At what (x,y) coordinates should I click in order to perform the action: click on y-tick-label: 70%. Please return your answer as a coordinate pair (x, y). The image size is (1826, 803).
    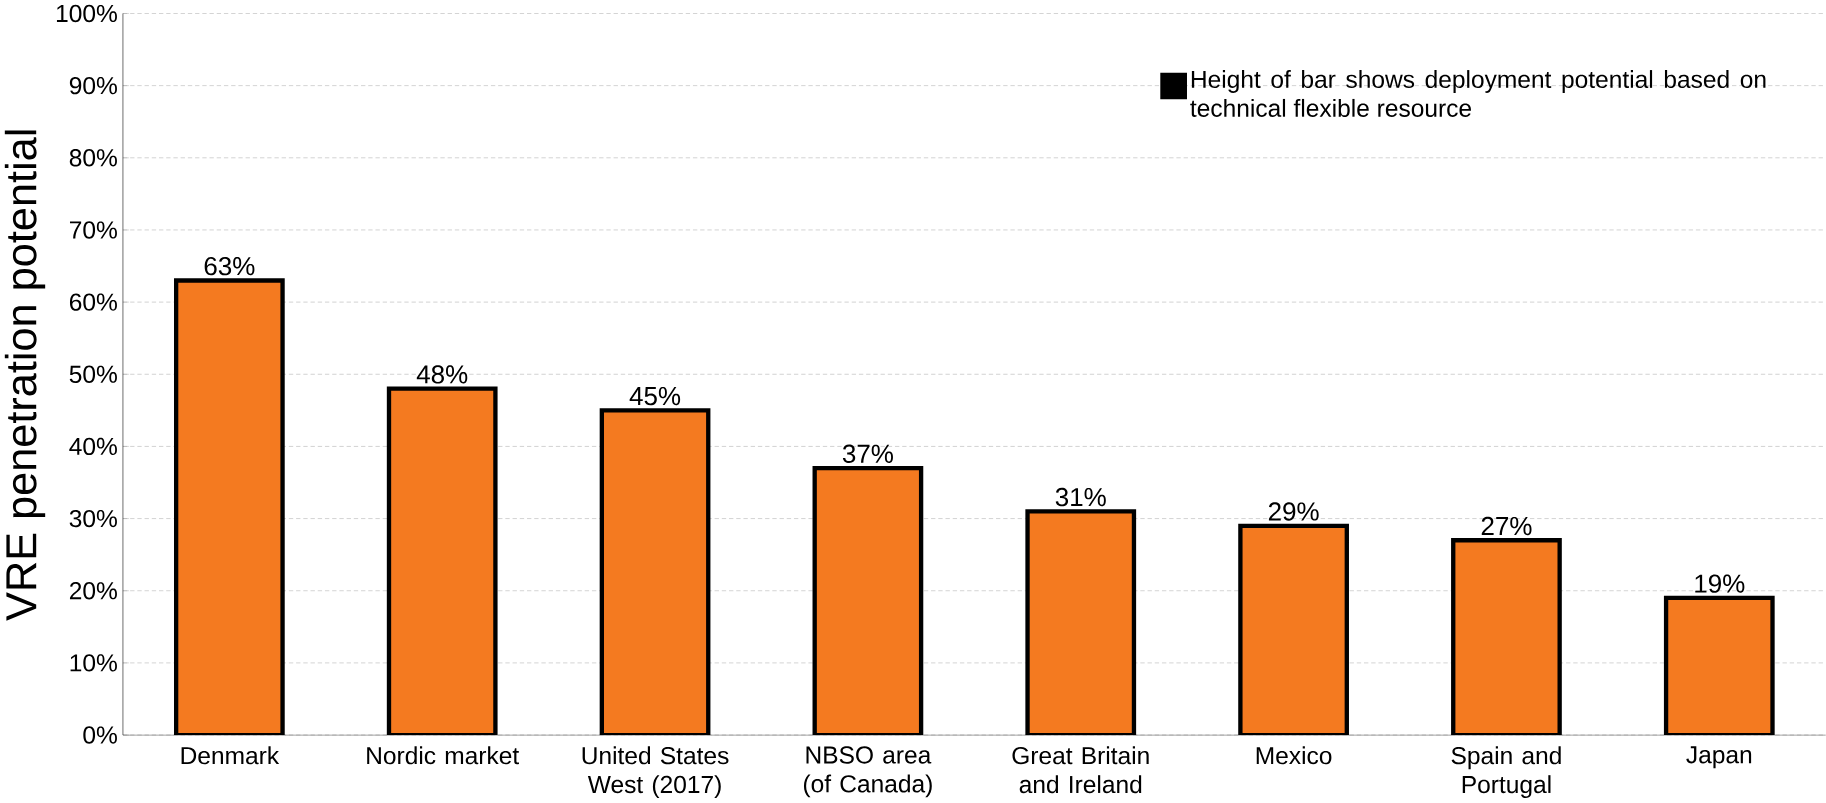
    Looking at the image, I should click on (93, 230).